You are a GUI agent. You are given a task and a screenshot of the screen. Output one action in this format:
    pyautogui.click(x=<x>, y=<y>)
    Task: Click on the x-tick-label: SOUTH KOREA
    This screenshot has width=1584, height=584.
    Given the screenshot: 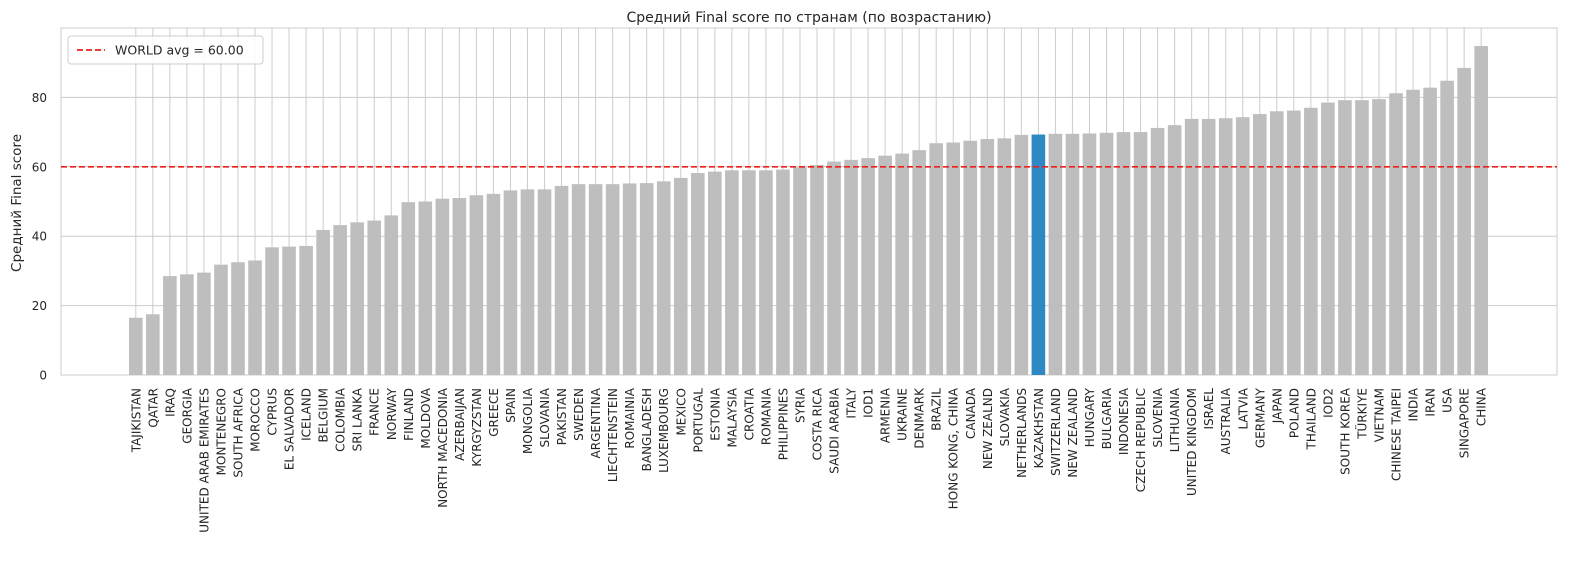 What is the action you would take?
    pyautogui.click(x=1345, y=431)
    